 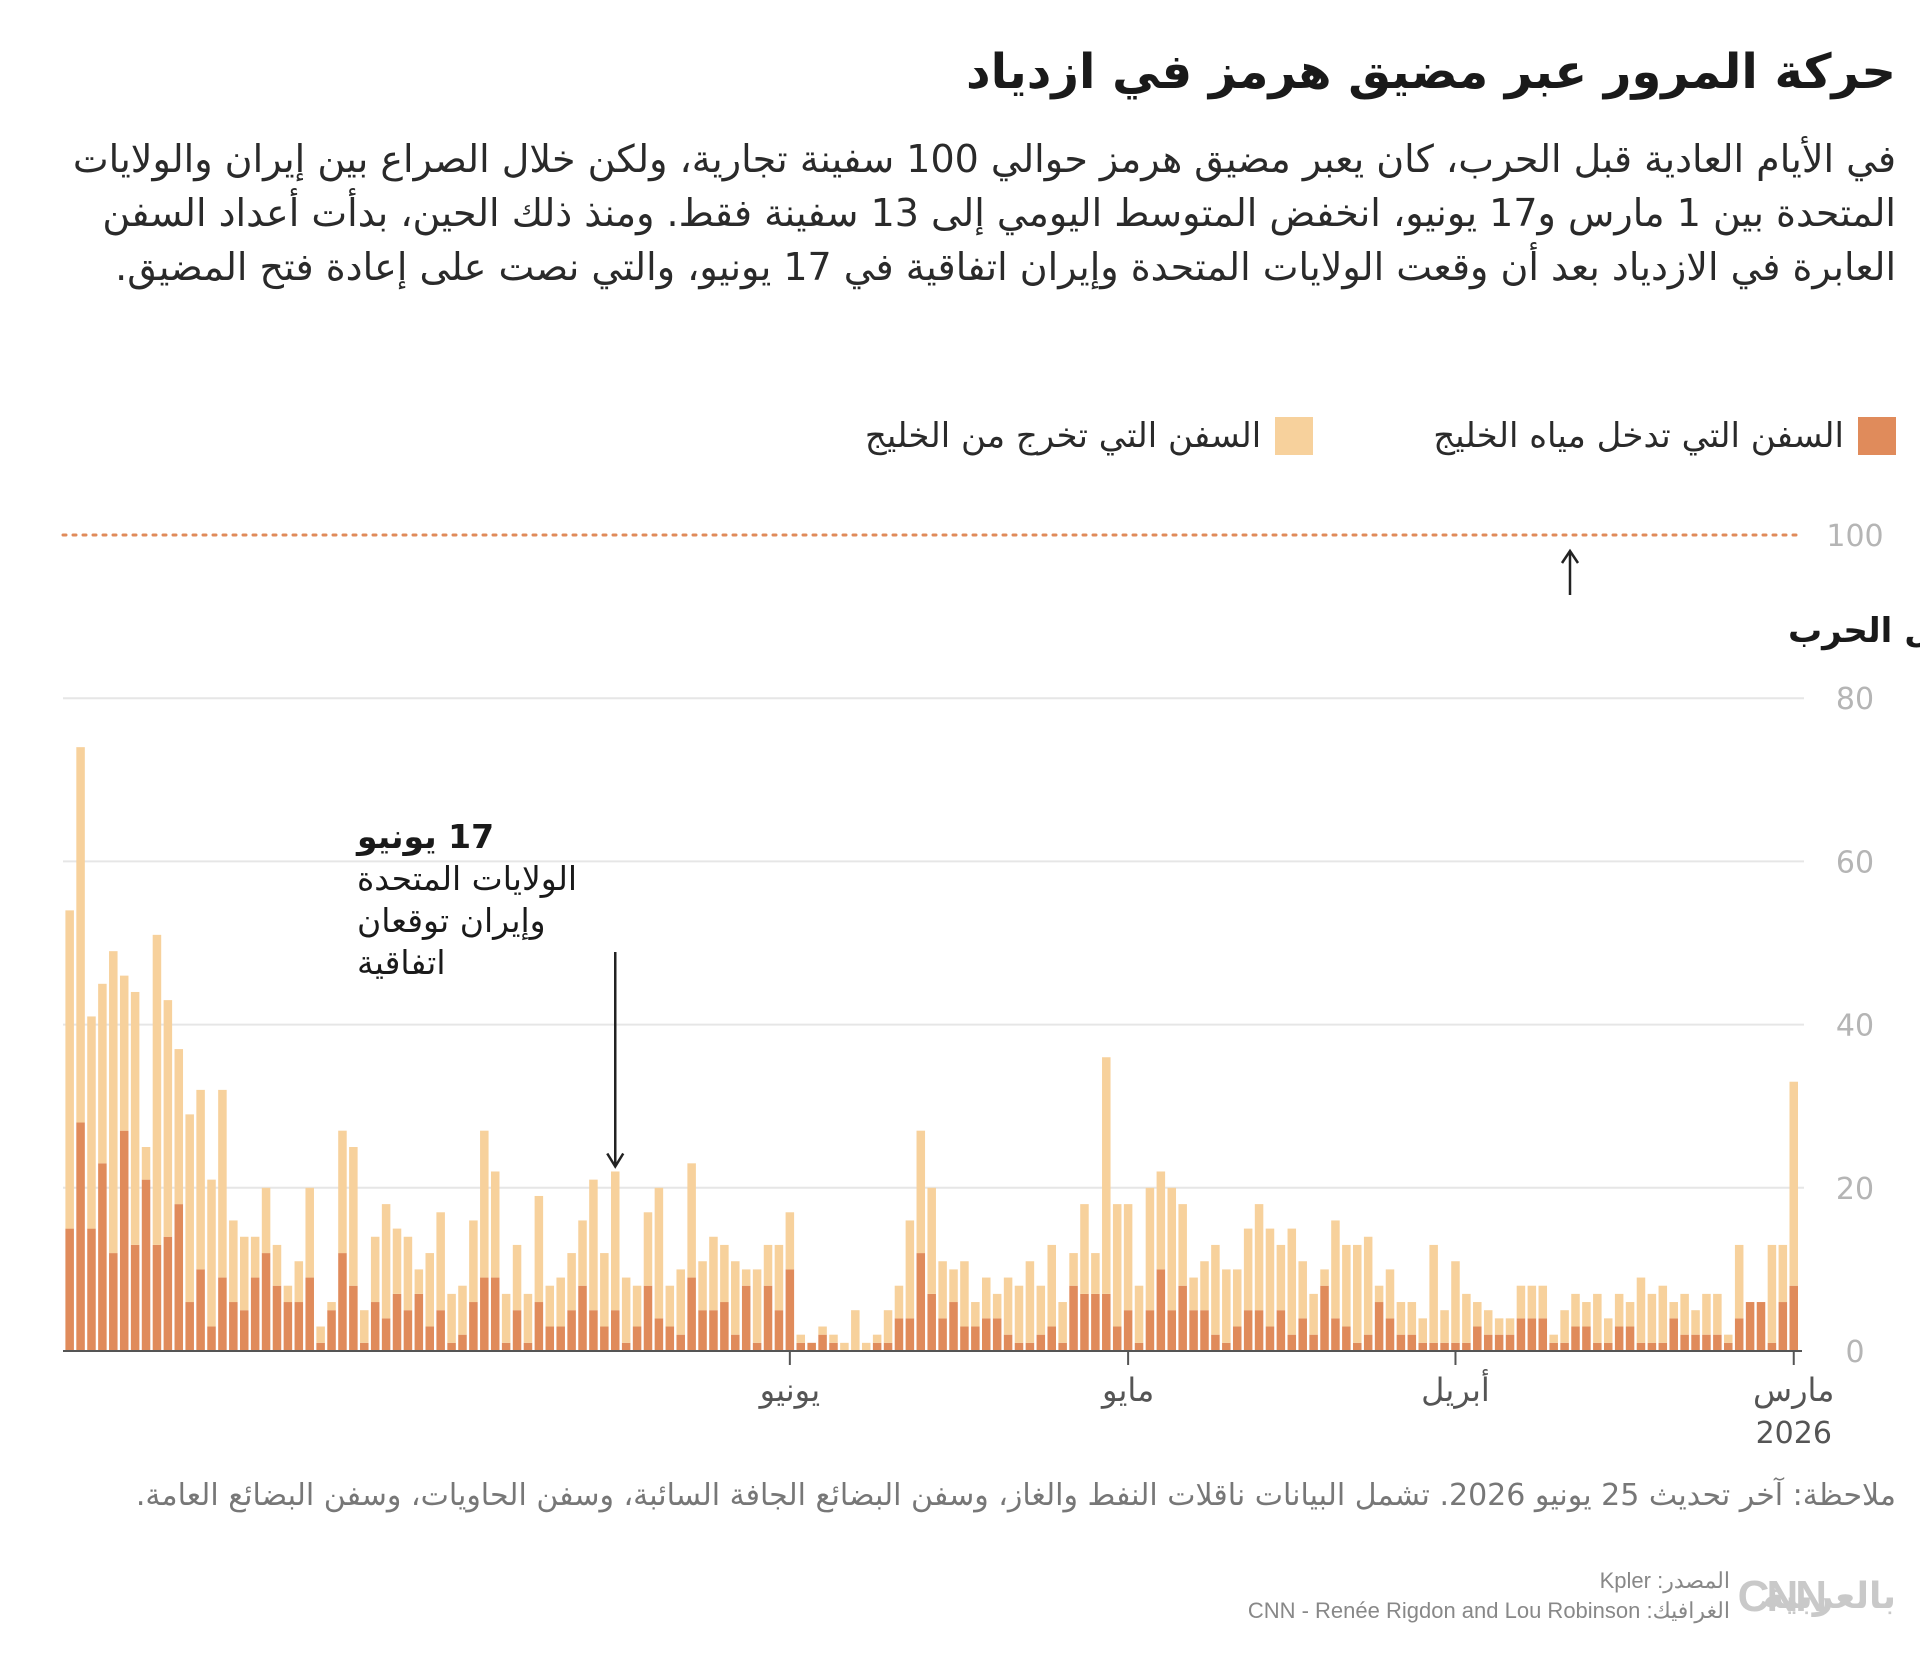 I want to click on y-tick-label: 80, so click(x=1855, y=699).